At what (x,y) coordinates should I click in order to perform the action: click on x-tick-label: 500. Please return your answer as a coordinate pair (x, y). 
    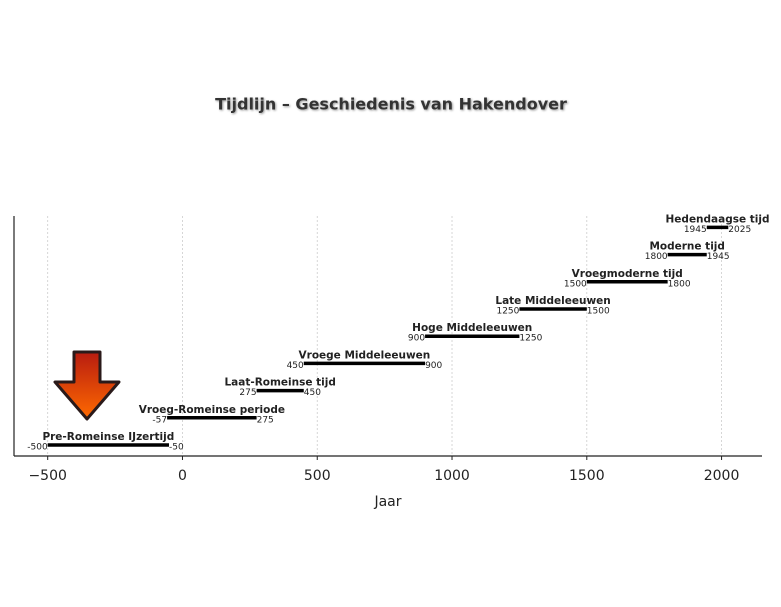
    Looking at the image, I should click on (317, 476).